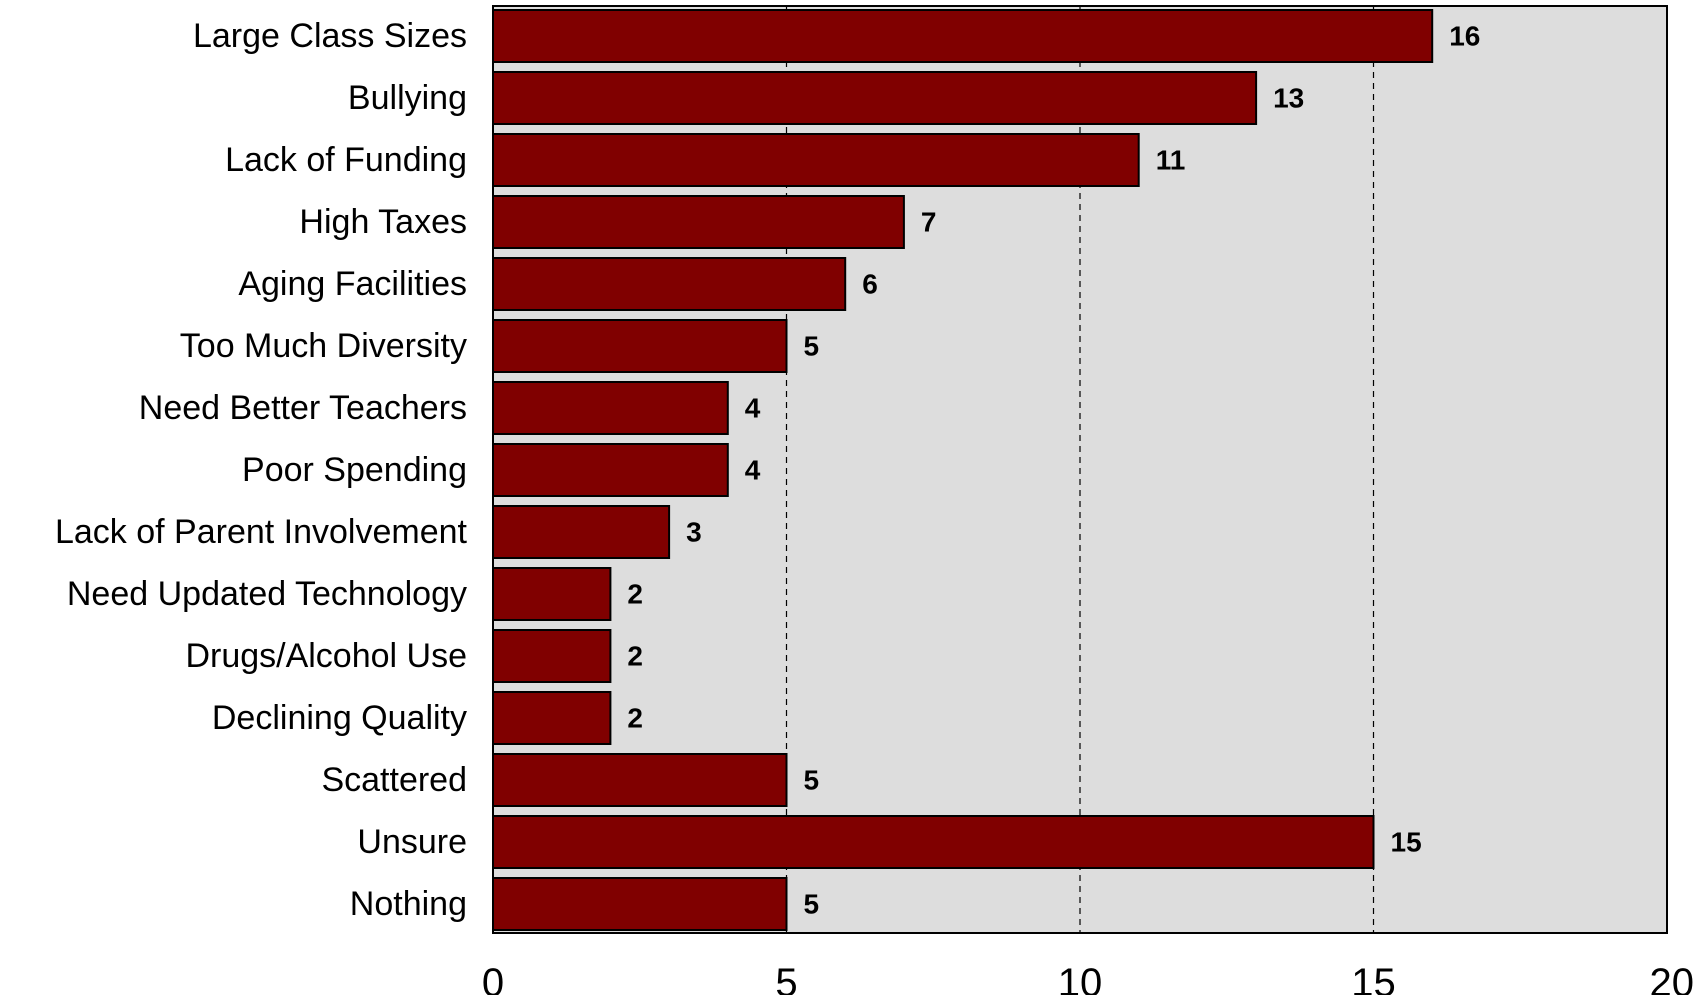 This screenshot has width=1696, height=995. I want to click on category-label: Bullying, so click(407, 98).